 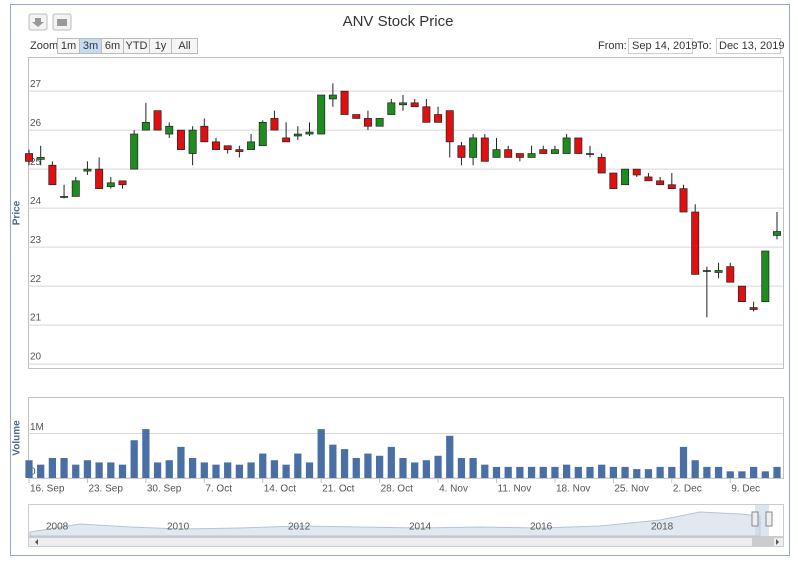 What do you see at coordinates (664, 46) in the screenshot?
I see `from-value: Sep 14, 2019` at bounding box center [664, 46].